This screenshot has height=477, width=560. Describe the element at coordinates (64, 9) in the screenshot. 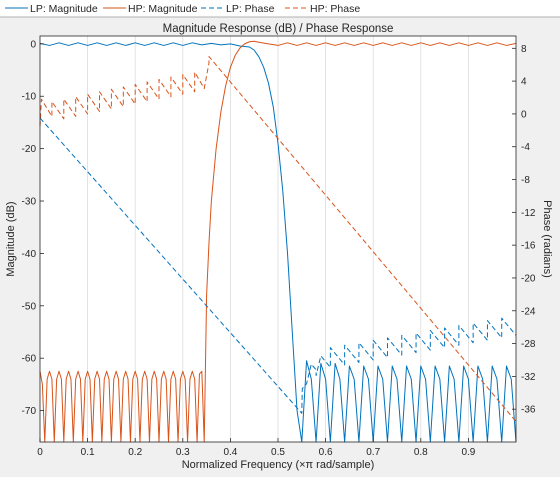

I see `legend-label: LP: Magnitude` at that location.